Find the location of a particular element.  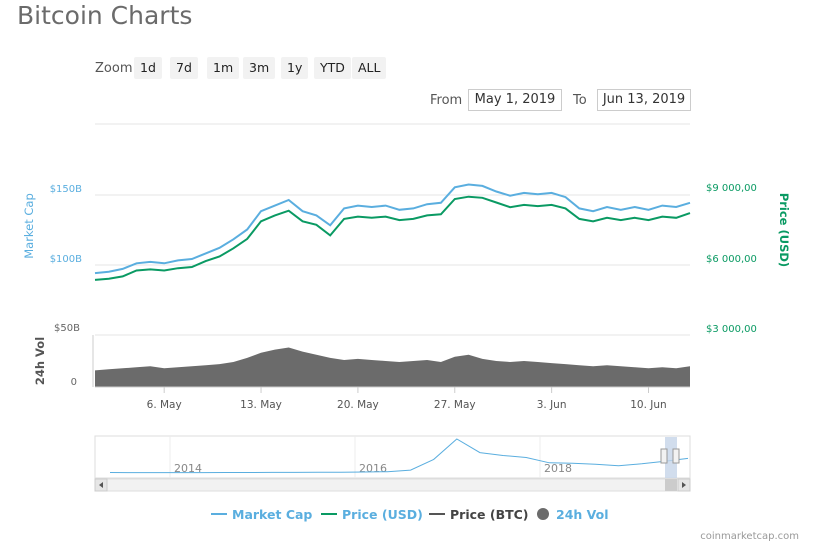

scrollbar-track is located at coordinates (392, 485).